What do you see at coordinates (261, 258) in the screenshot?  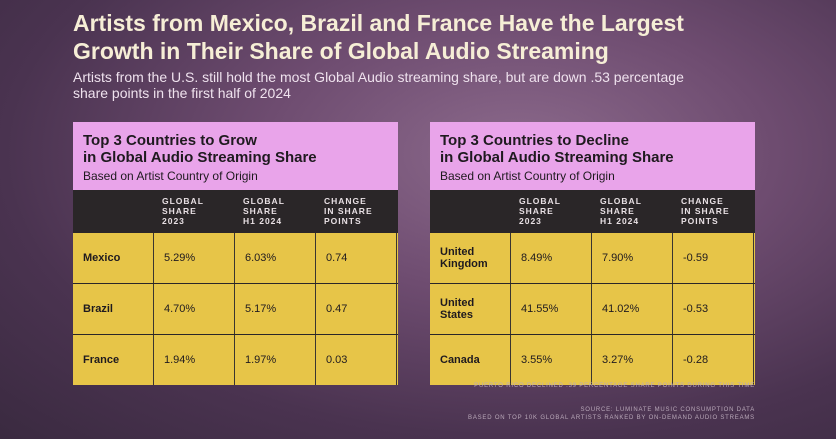 I see `cell-text: 6.03%` at bounding box center [261, 258].